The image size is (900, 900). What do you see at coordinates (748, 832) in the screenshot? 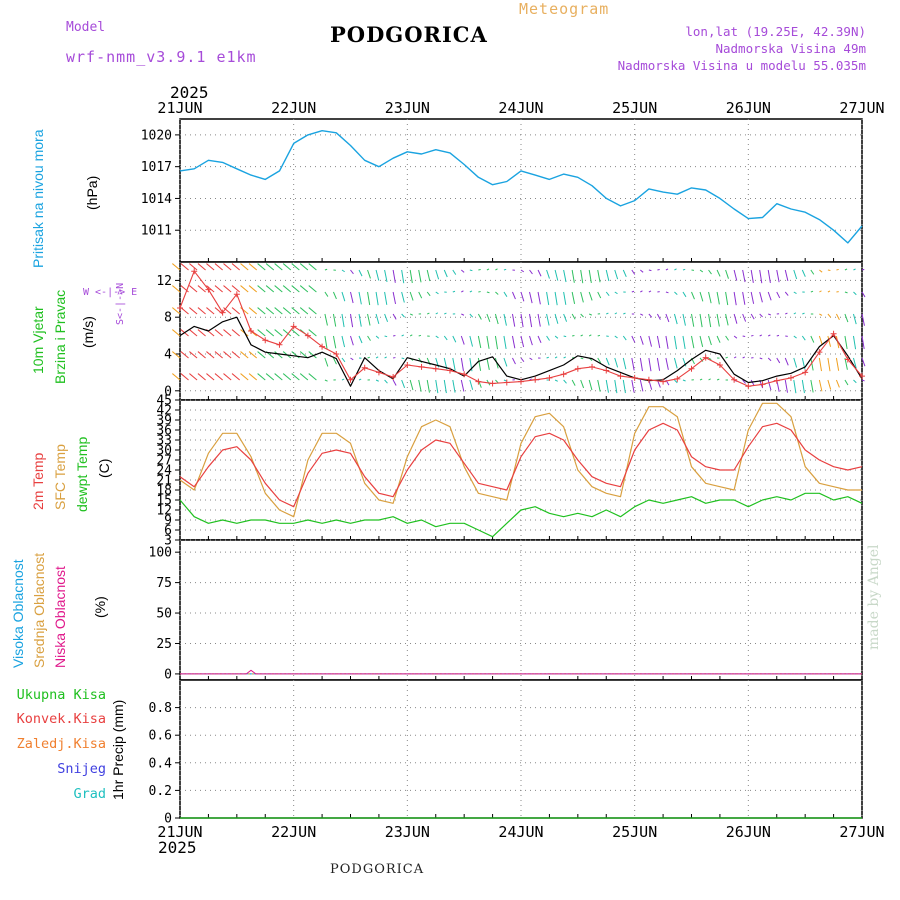
I see `day-label-bottom-26JUN: 26JUN` at bounding box center [748, 832].